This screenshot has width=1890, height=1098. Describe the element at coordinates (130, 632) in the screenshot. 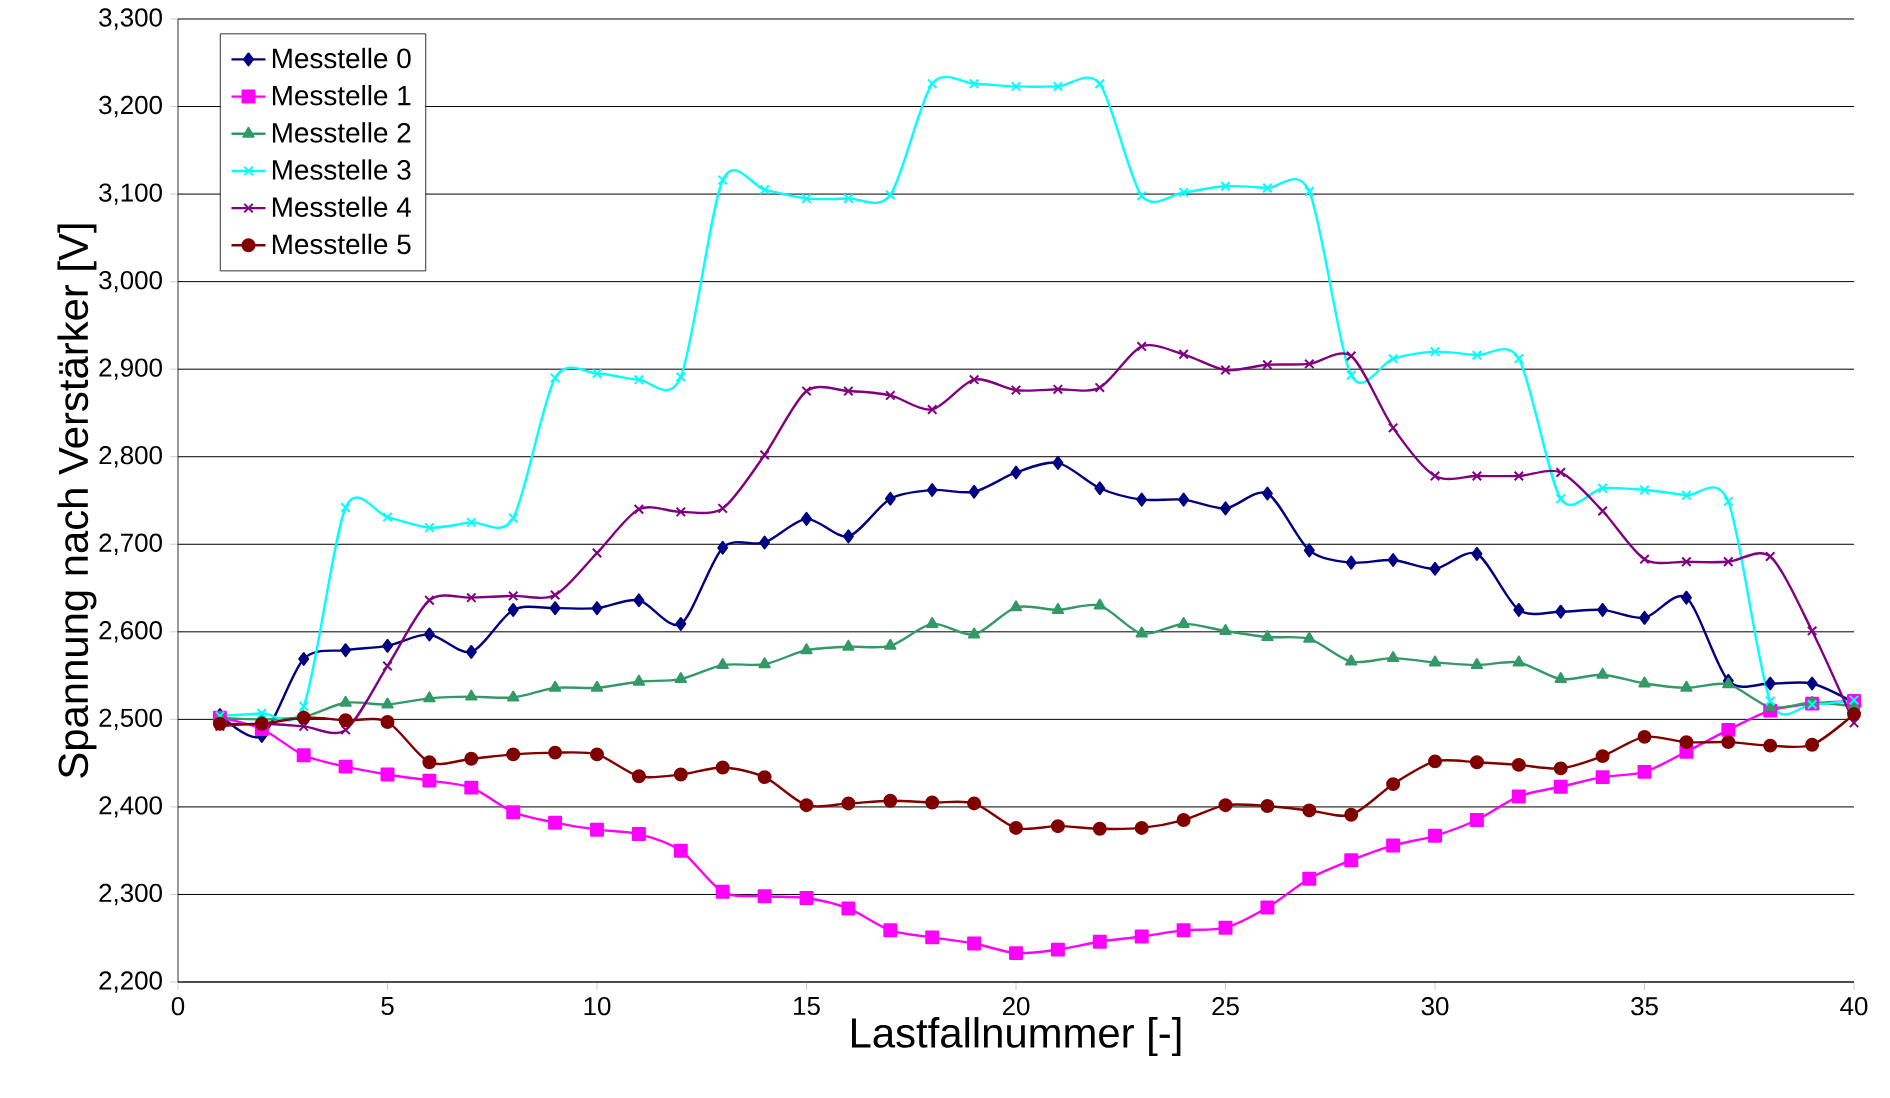

I see `y-tick-label: 2,600` at that location.